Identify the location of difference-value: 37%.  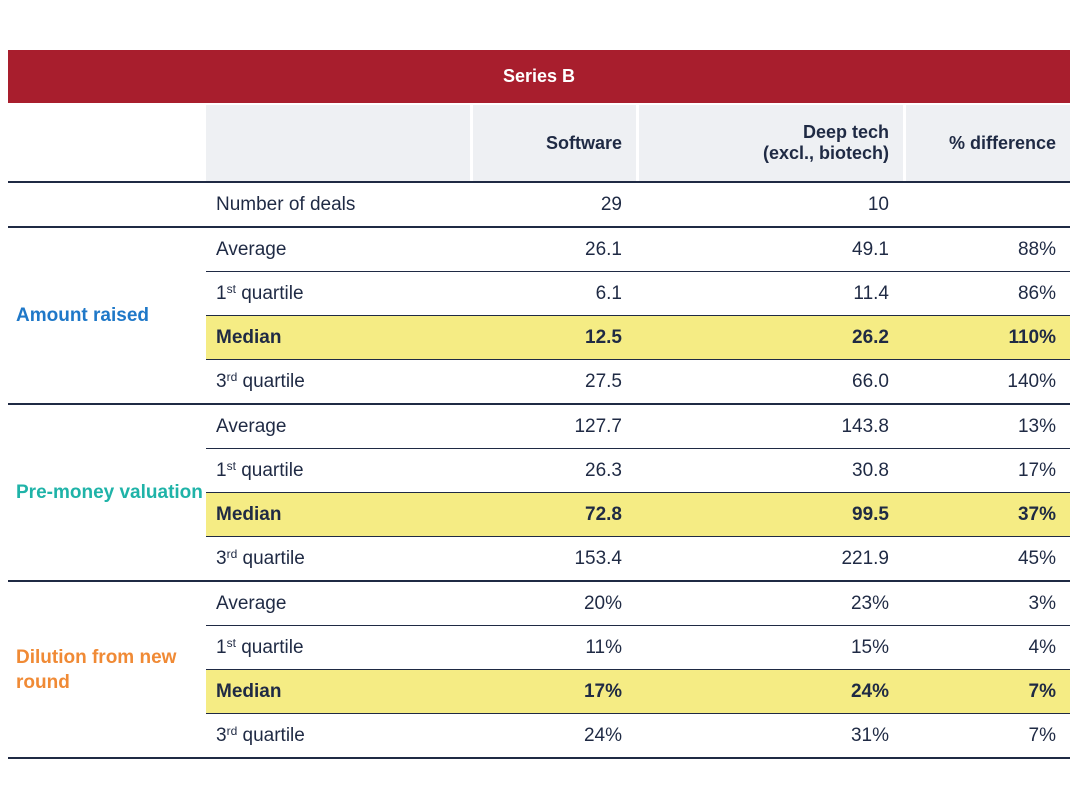
(1036, 514).